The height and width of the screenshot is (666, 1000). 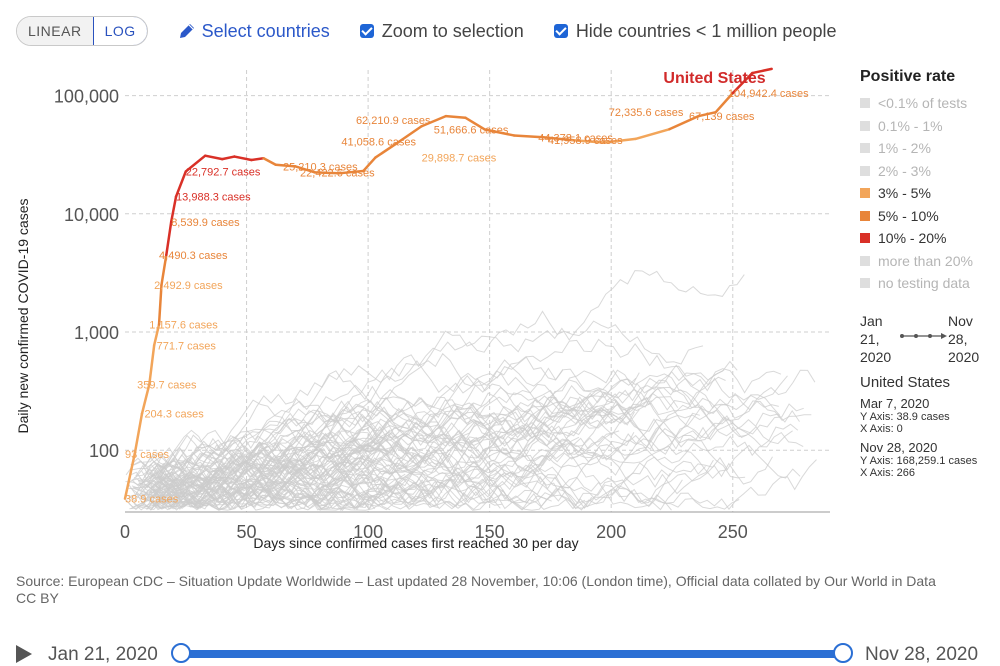 What do you see at coordinates (23, 316) in the screenshot?
I see `y-axis-title: Daily new confirmed COVID-19 cases` at bounding box center [23, 316].